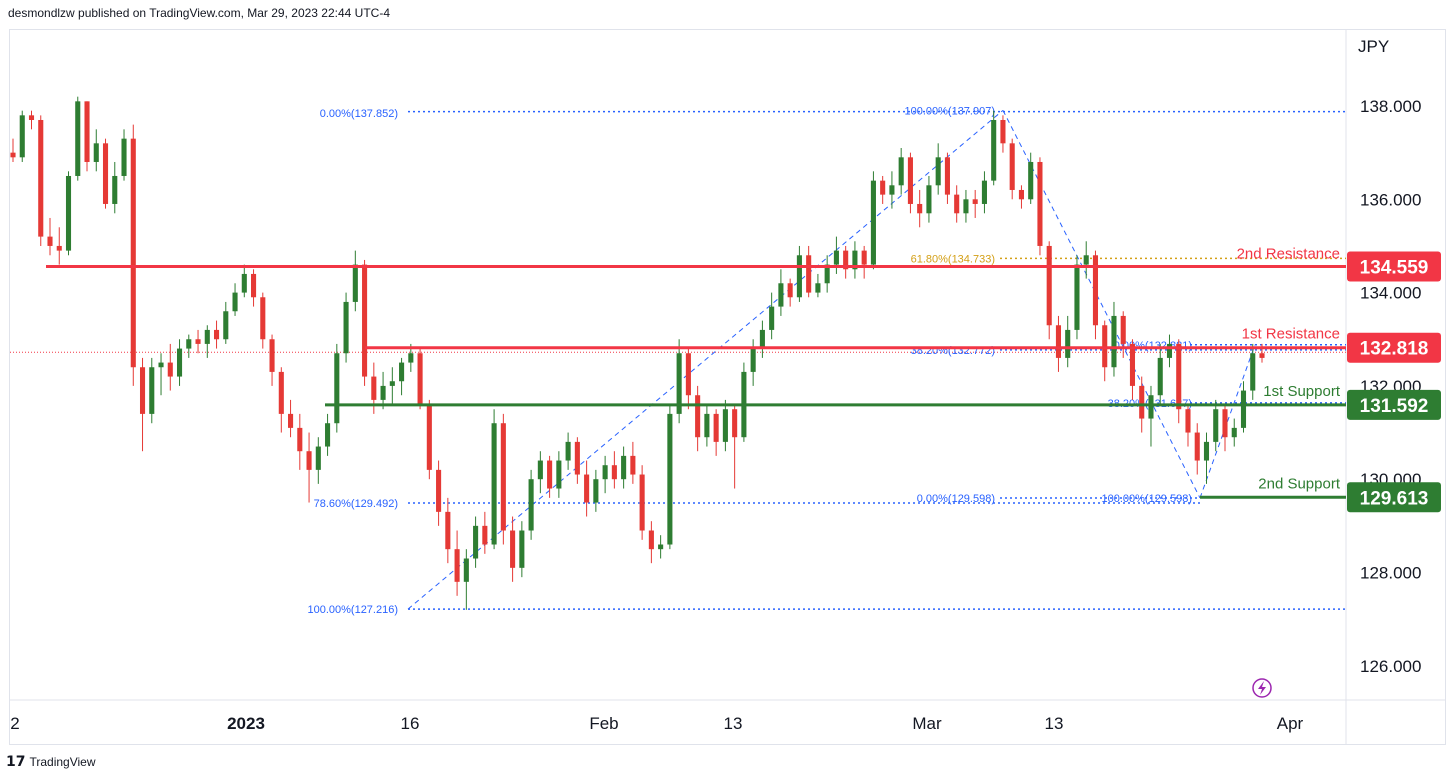  Describe the element at coordinates (14, 723) in the screenshot. I see `date-tick-label: 2` at that location.